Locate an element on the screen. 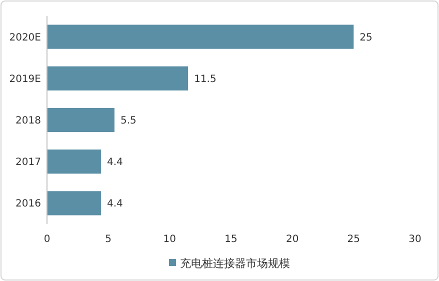 This screenshot has height=281, width=439. x-tick-label: 20 is located at coordinates (292, 239).